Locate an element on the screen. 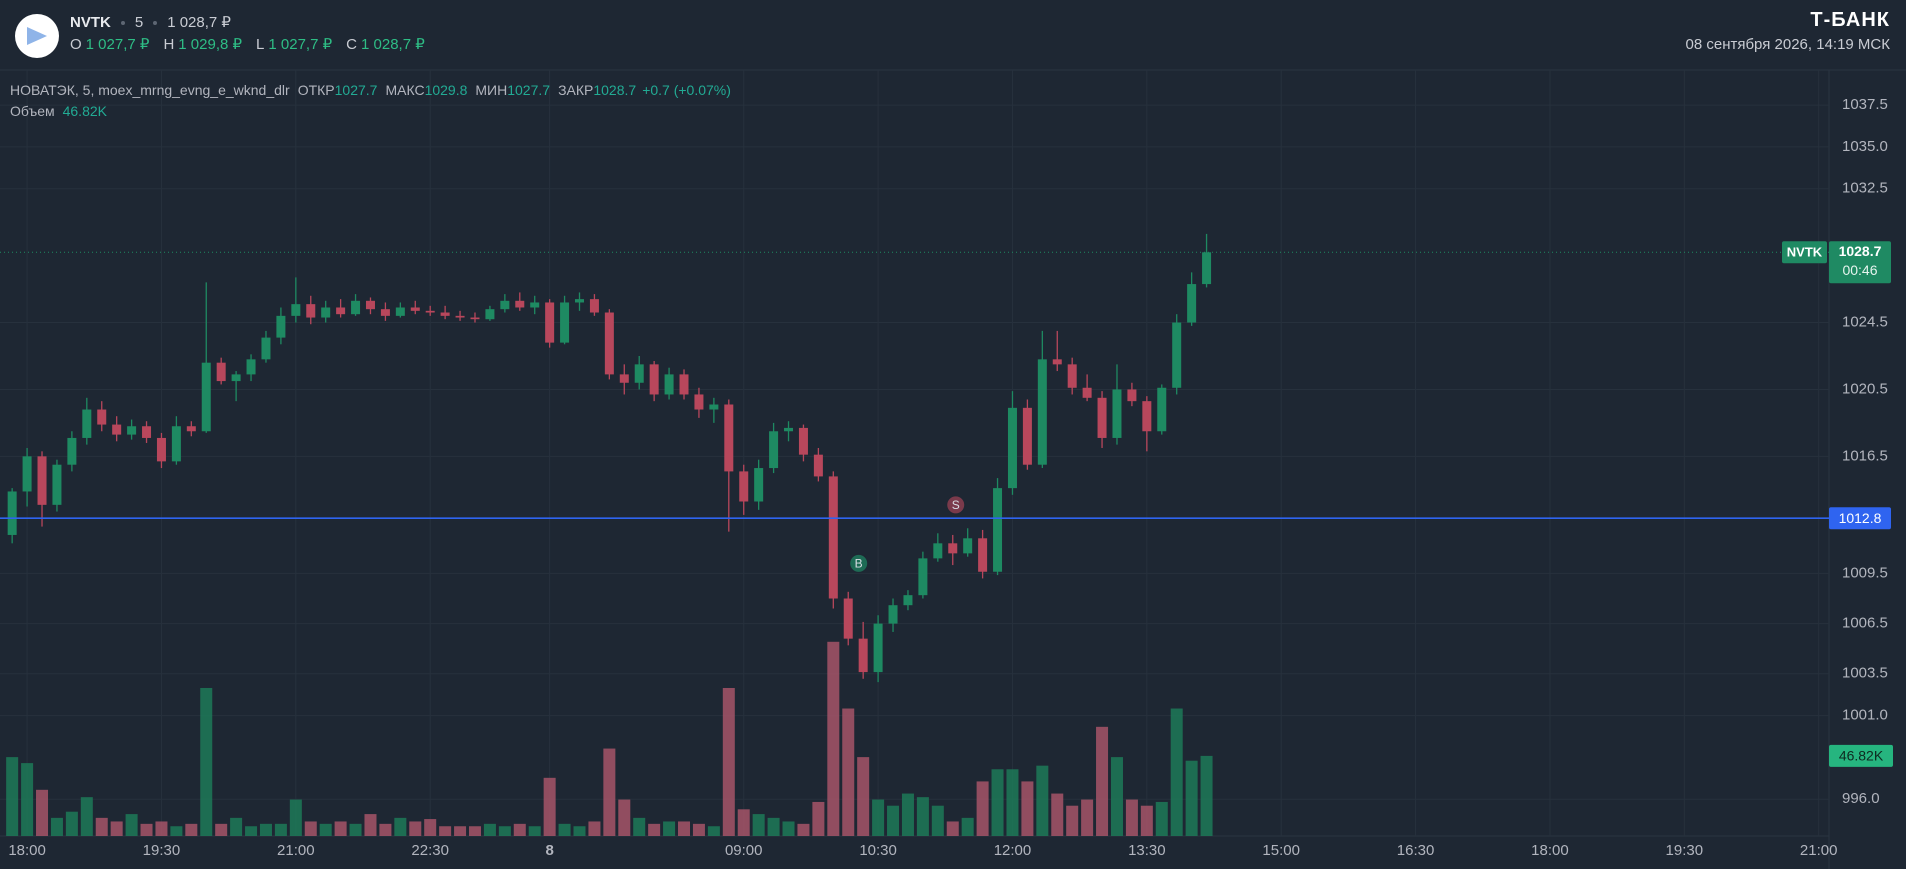  volume-value: 46.82K is located at coordinates (84, 111).